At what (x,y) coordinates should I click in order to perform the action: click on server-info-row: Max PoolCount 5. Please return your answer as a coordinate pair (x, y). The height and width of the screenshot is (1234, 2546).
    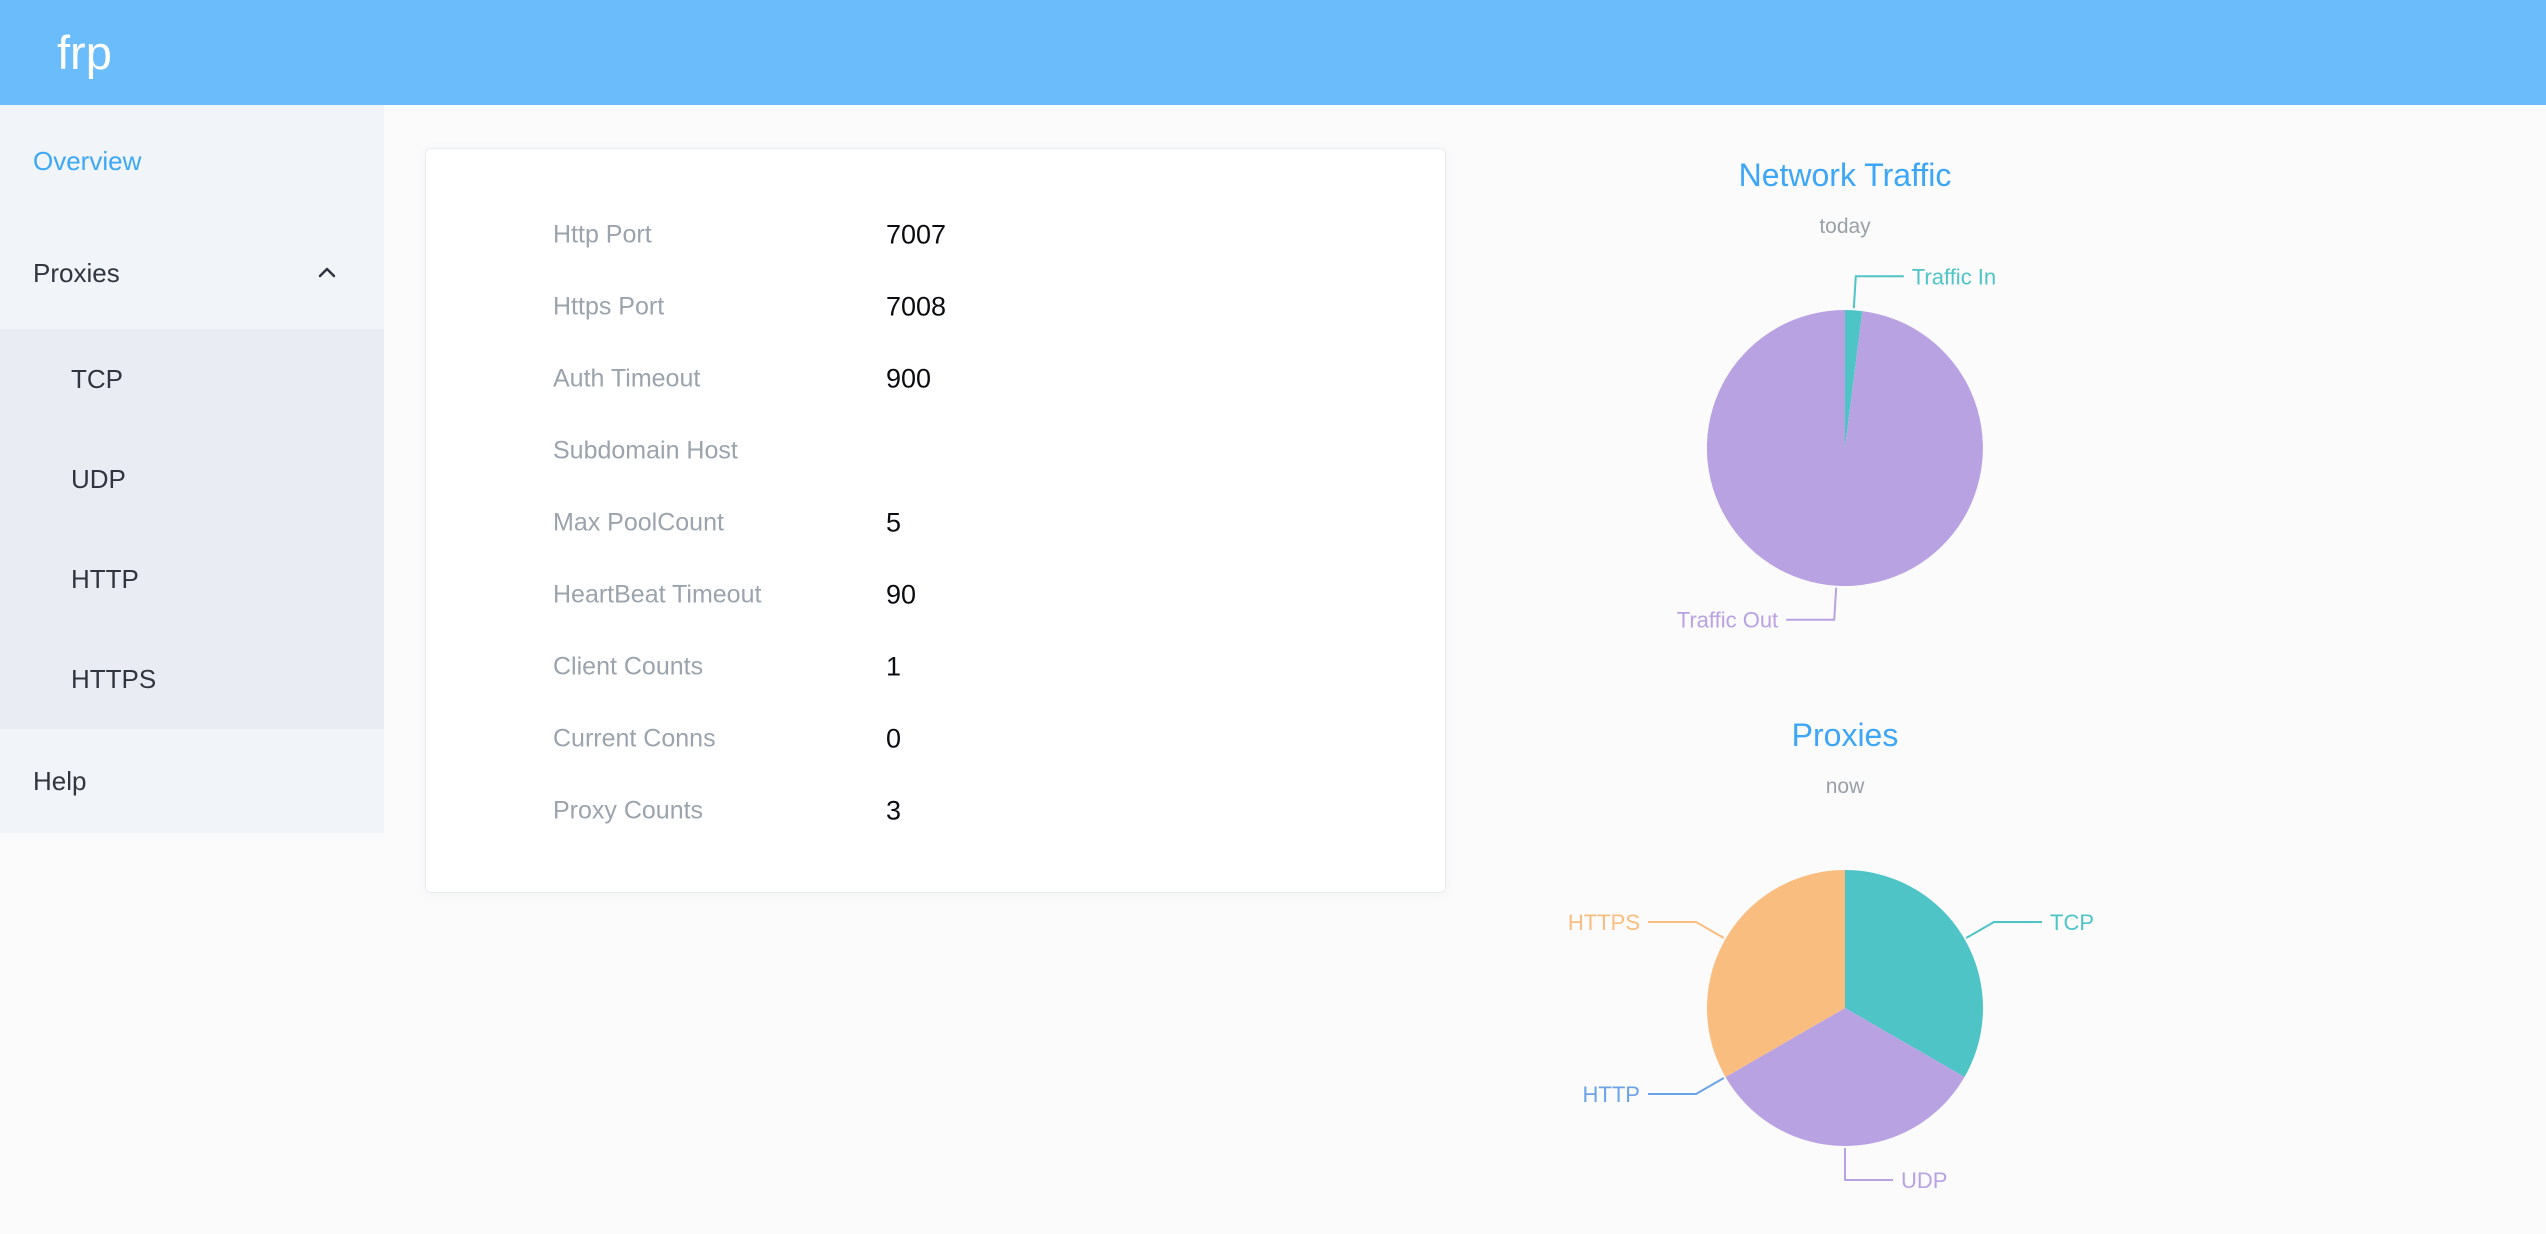
    Looking at the image, I should click on (935, 523).